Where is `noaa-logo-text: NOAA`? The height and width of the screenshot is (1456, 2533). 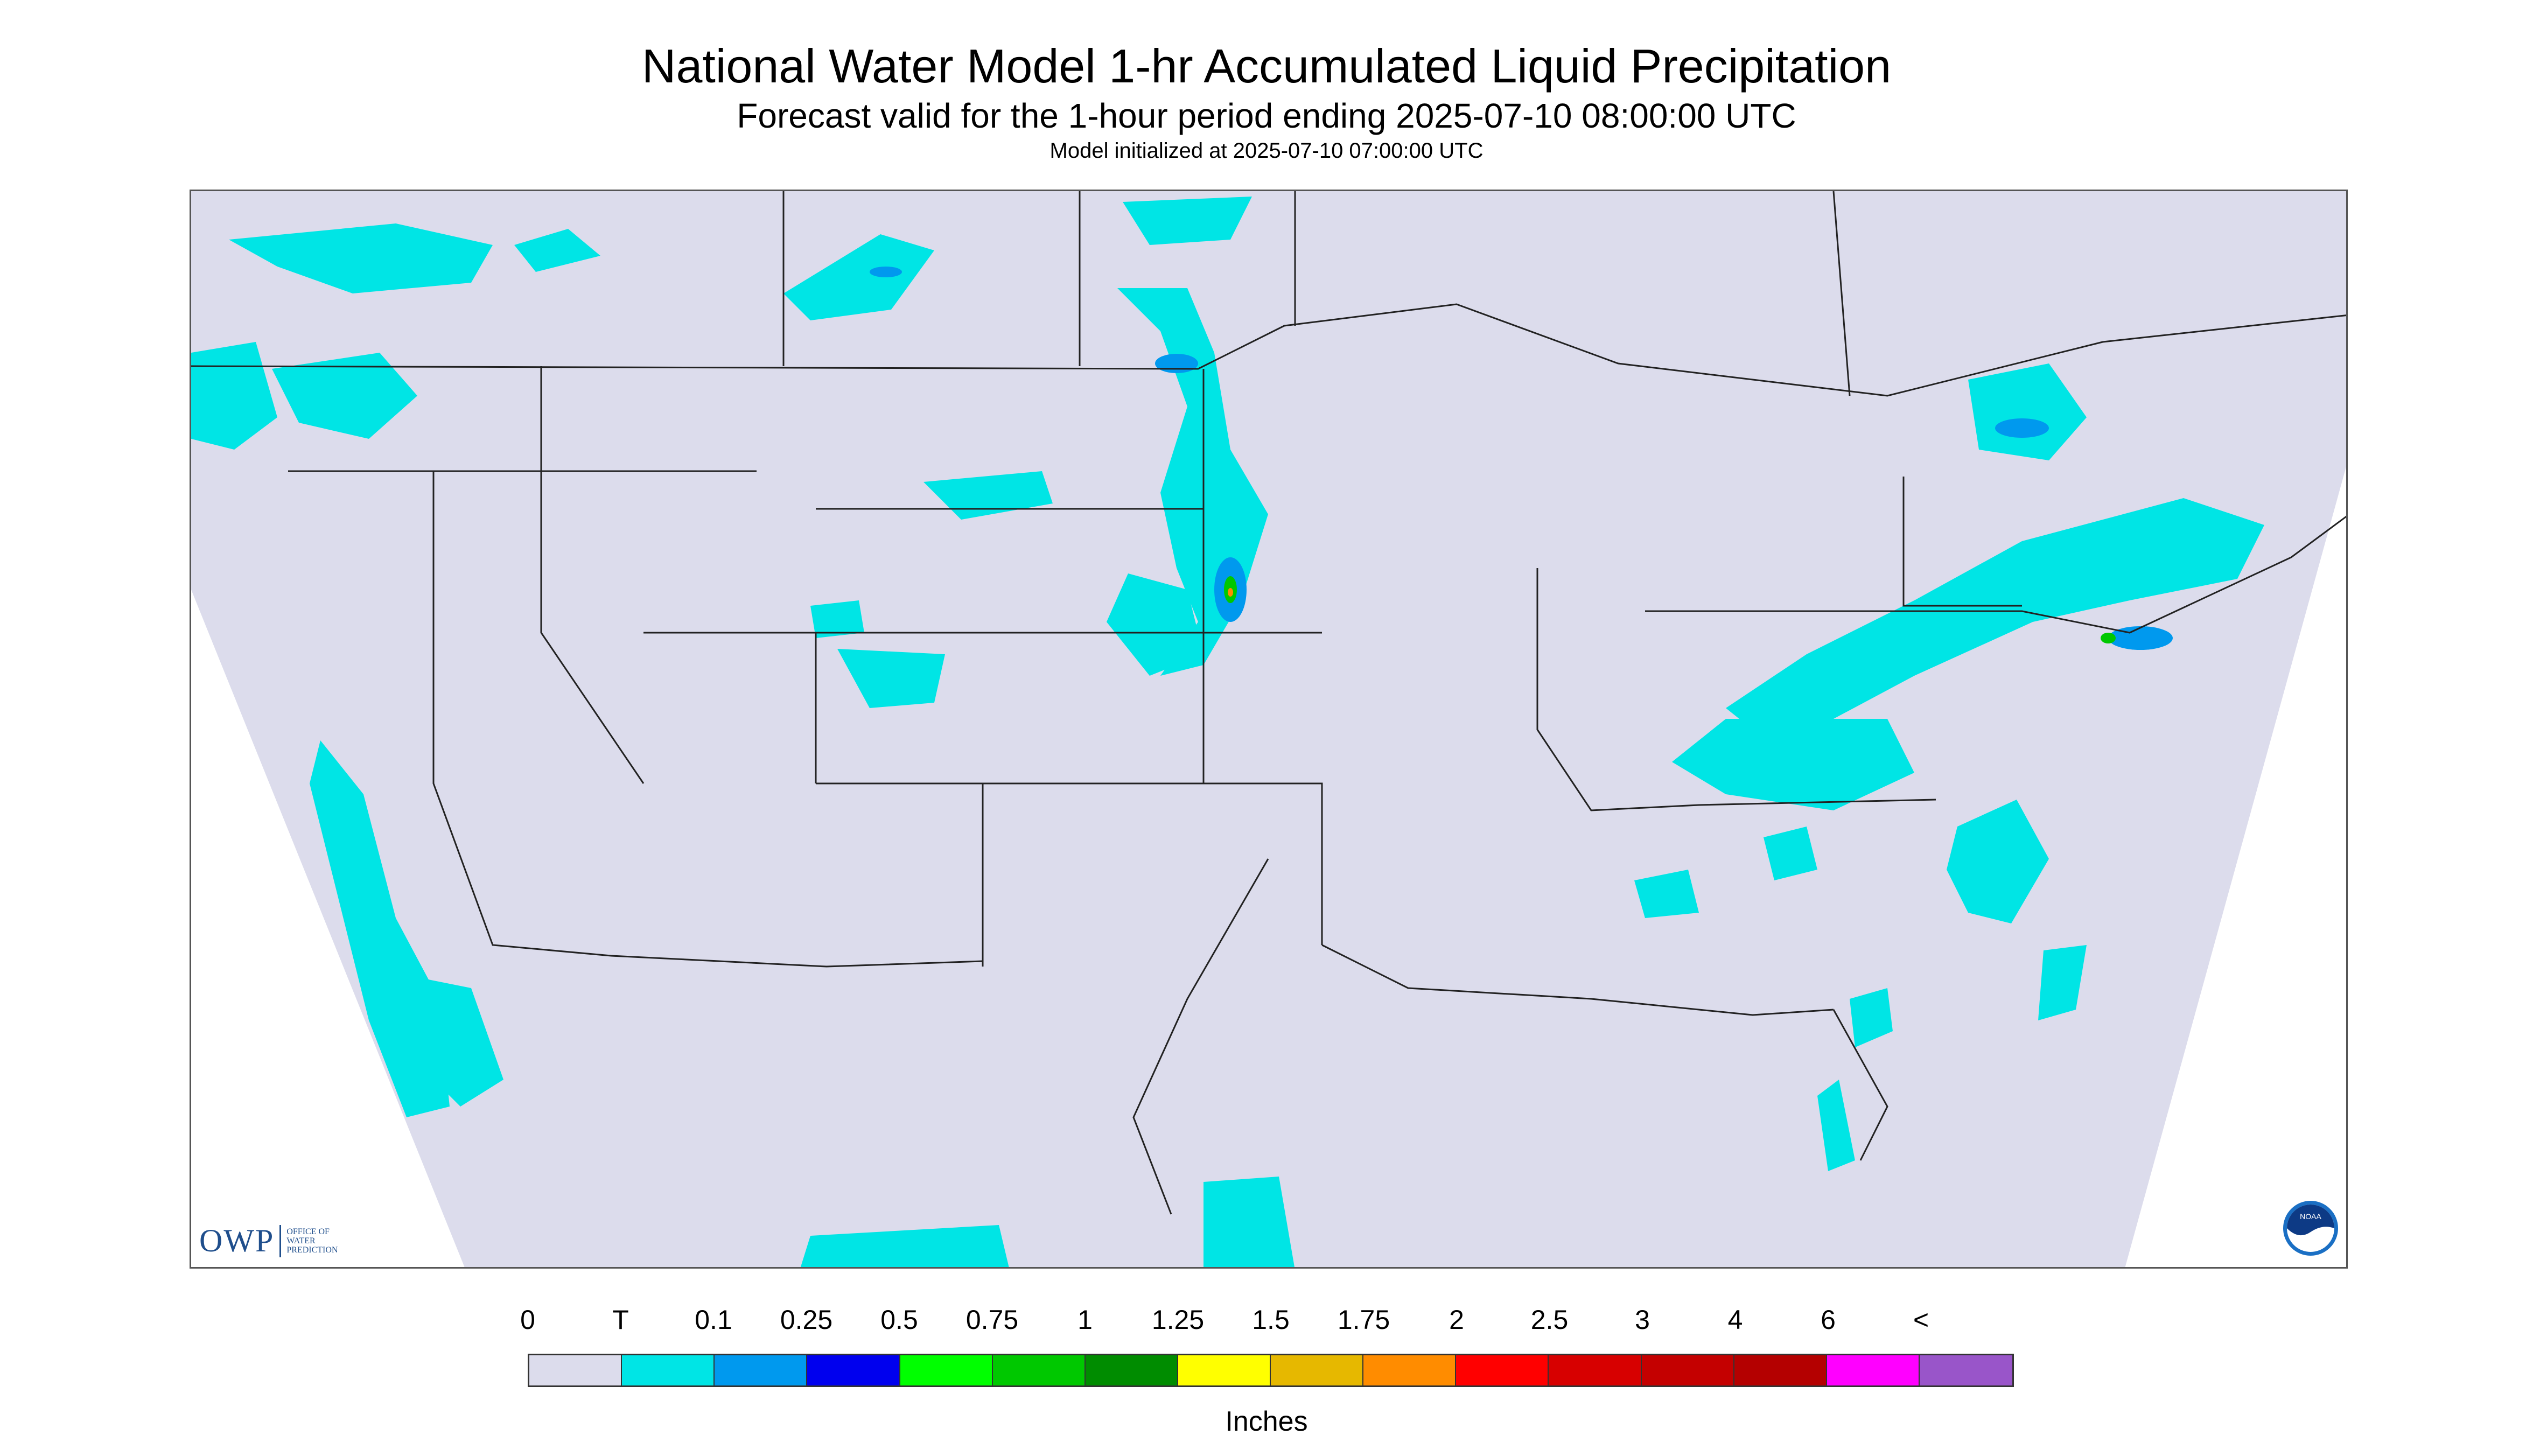
noaa-logo-text: NOAA is located at coordinates (2310, 1216).